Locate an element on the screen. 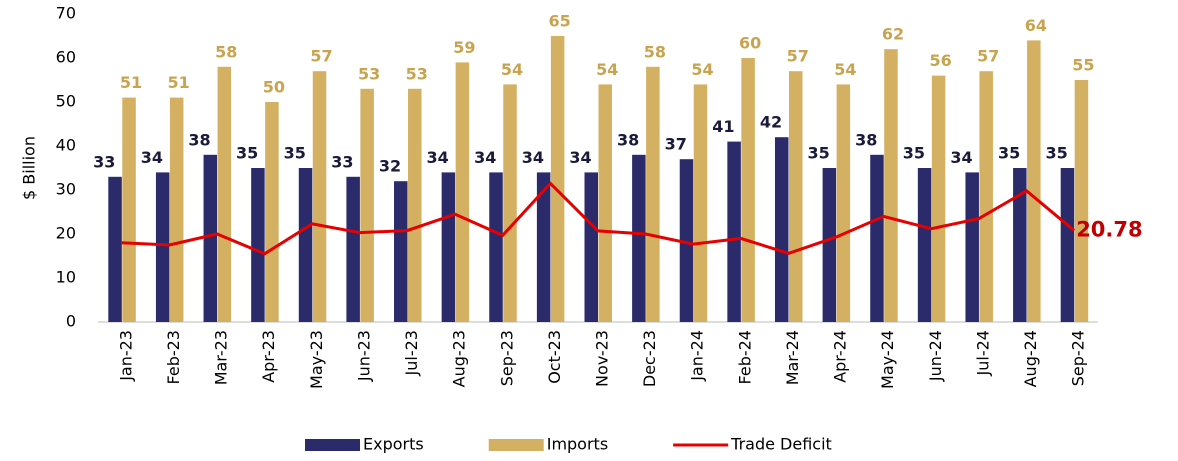 The width and height of the screenshot is (1178, 461). x-tick-label: Feb-24 is located at coordinates (744, 357).